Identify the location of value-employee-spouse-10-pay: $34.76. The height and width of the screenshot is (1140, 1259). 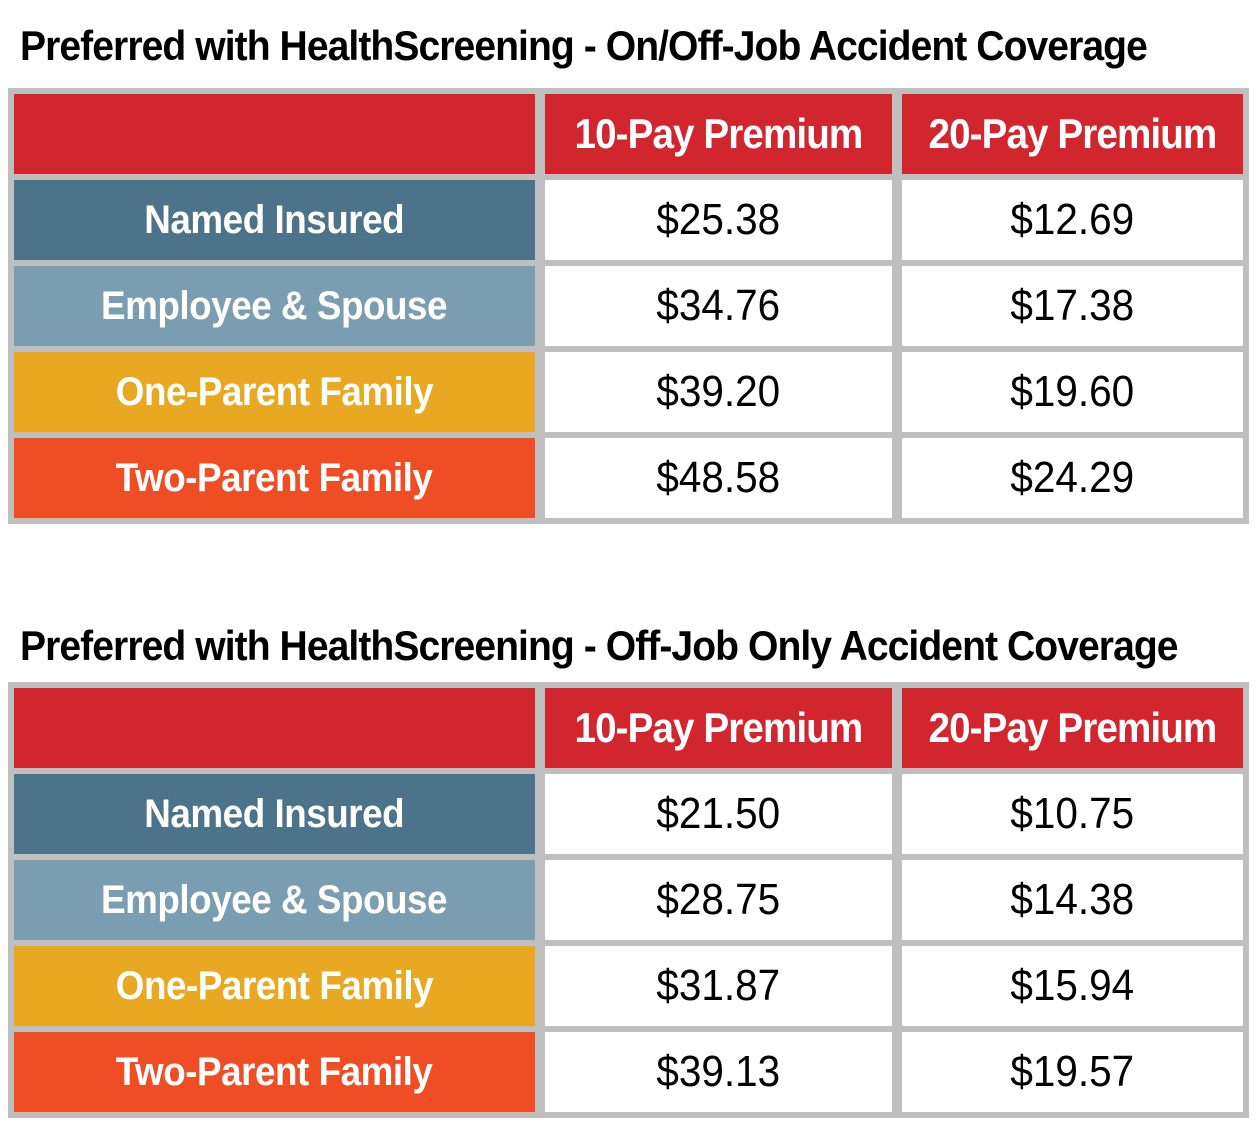
(718, 306).